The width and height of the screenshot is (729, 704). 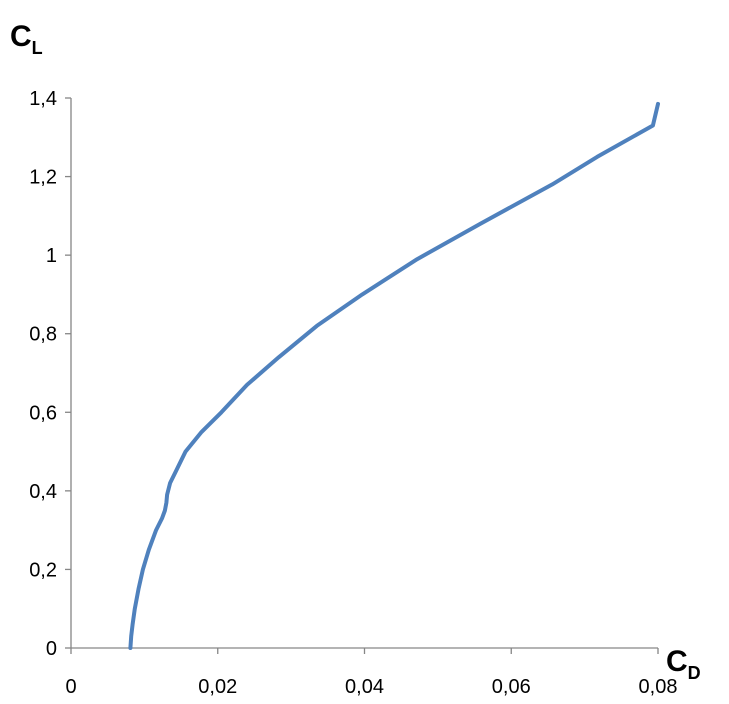 What do you see at coordinates (43, 570) in the screenshot?
I see `y-tick-label: 0,2` at bounding box center [43, 570].